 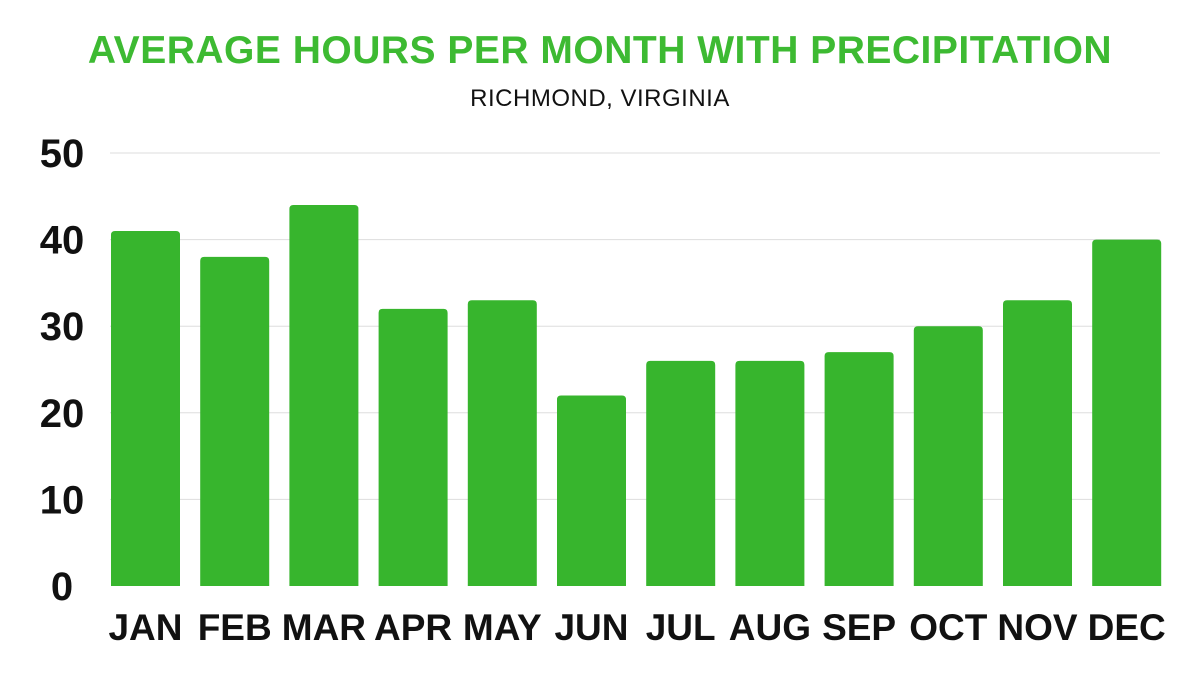 What do you see at coordinates (413, 627) in the screenshot?
I see `x-category-label-apr: APR` at bounding box center [413, 627].